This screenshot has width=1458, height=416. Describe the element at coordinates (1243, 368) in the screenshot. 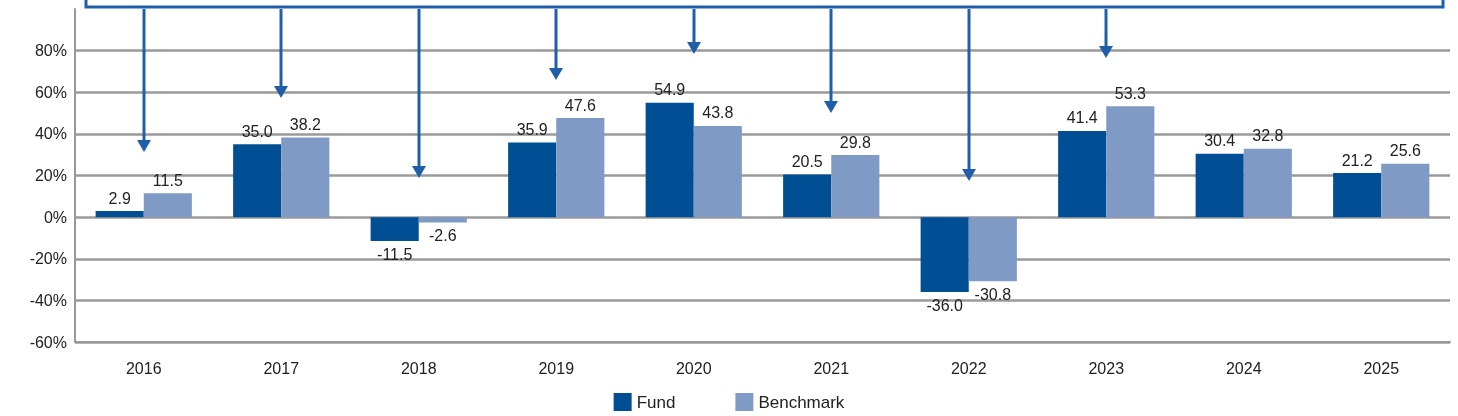

I see `x-tick-label: 2024` at that location.